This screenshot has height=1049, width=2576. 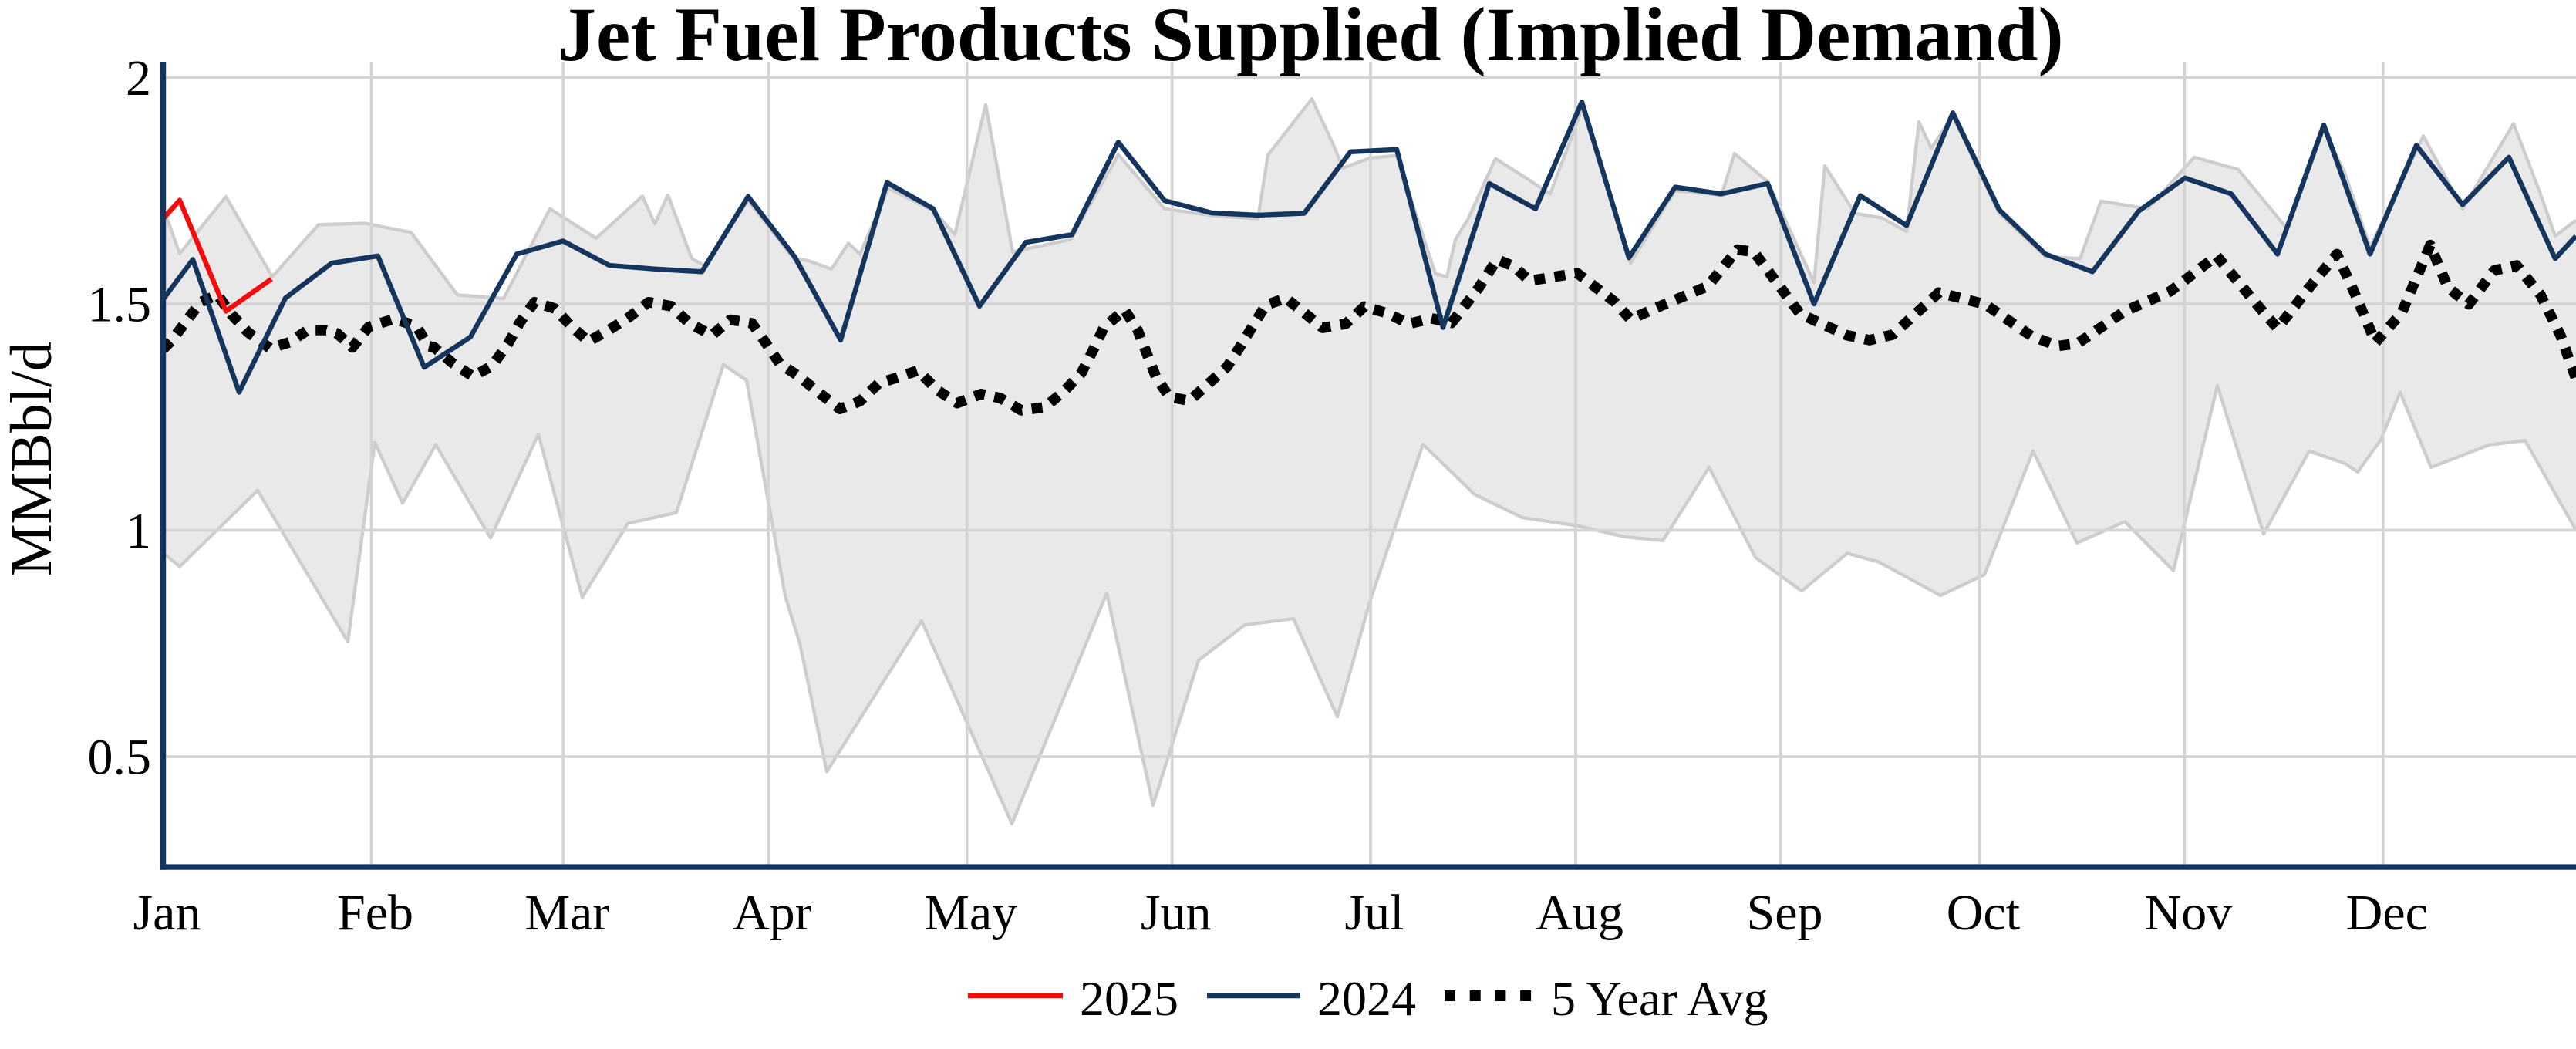 What do you see at coordinates (2189, 913) in the screenshot?
I see `svg-text: Nov` at bounding box center [2189, 913].